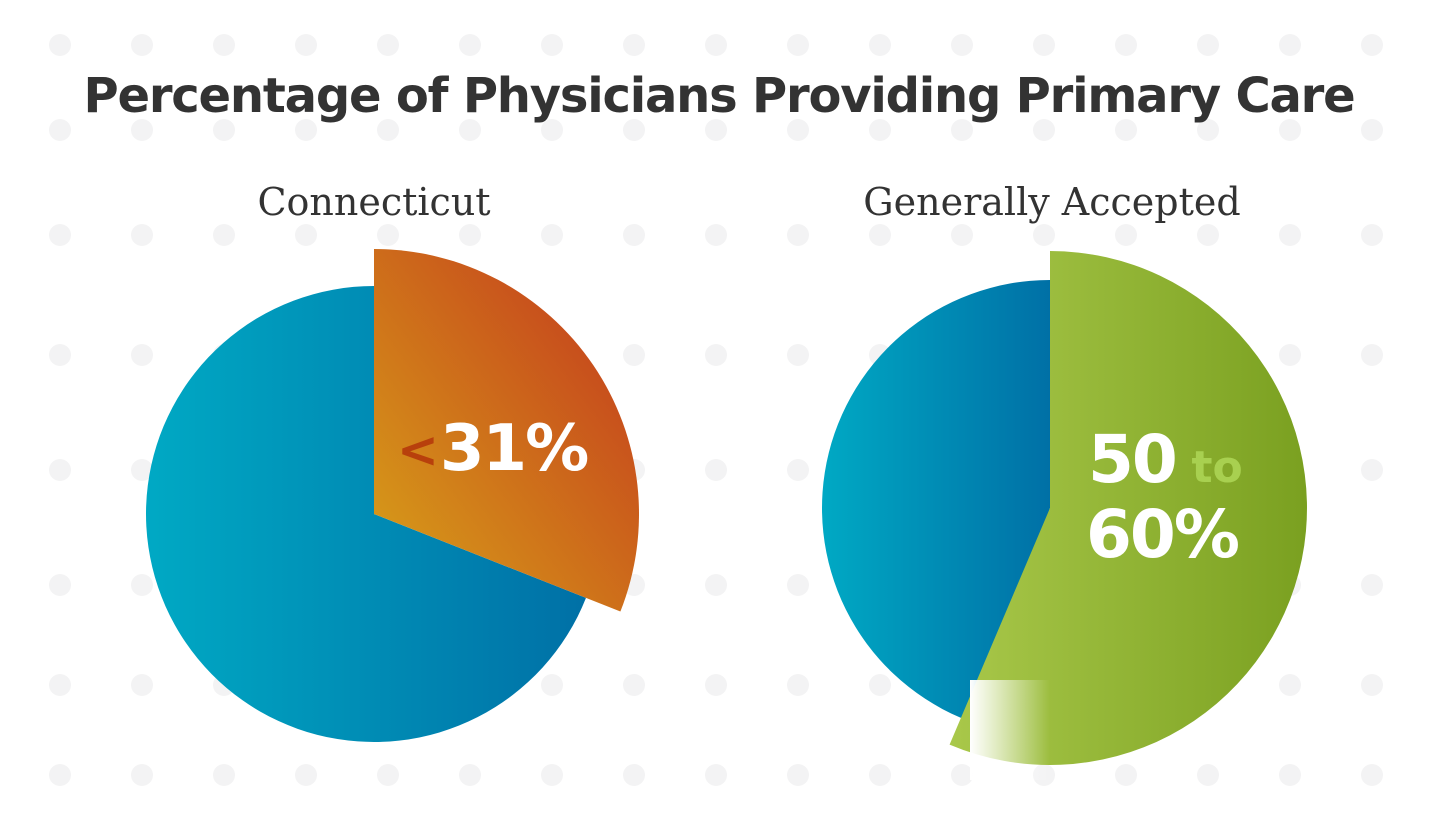 The image size is (1438, 814). What do you see at coordinates (1010, 730) in the screenshot?
I see `slice-edge-fade` at bounding box center [1010, 730].